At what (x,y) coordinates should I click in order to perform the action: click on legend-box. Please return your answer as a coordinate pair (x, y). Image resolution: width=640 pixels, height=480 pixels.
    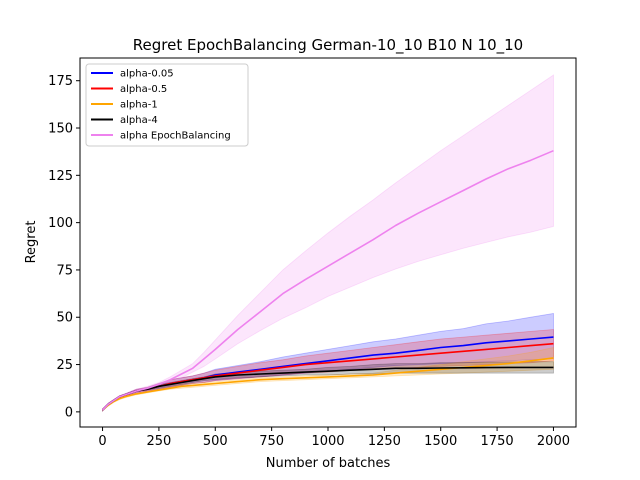
    Looking at the image, I should click on (167, 105).